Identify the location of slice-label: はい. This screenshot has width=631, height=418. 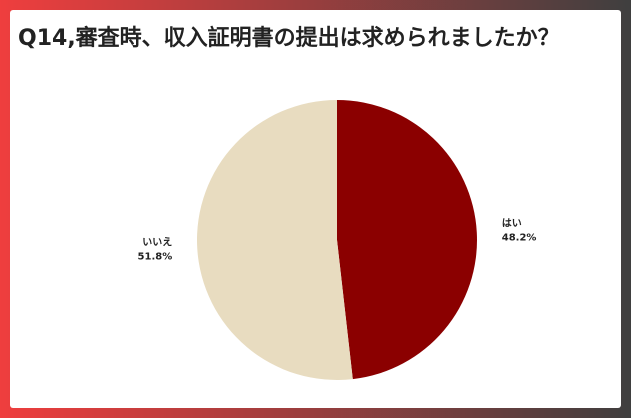
(512, 224).